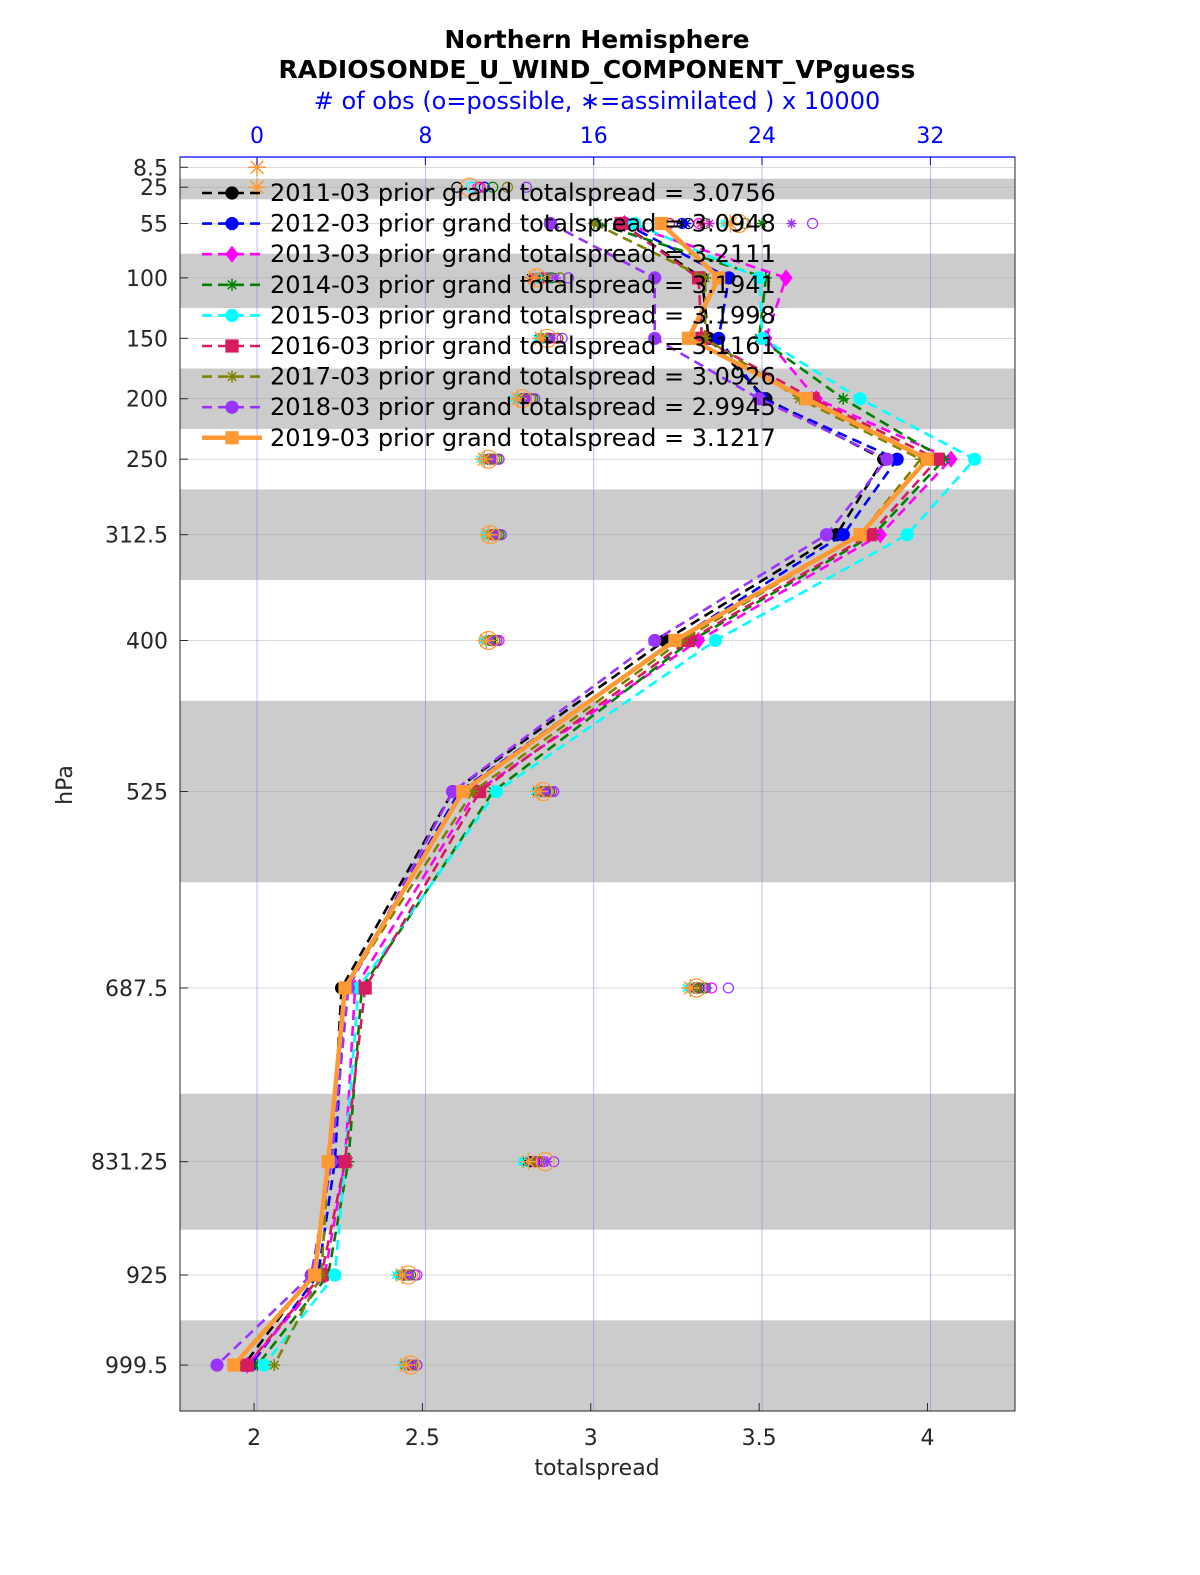  Describe the element at coordinates (523, 377) in the screenshot. I see `legend-label: 2017-03 prior grand totalspread = 3.0926` at that location.